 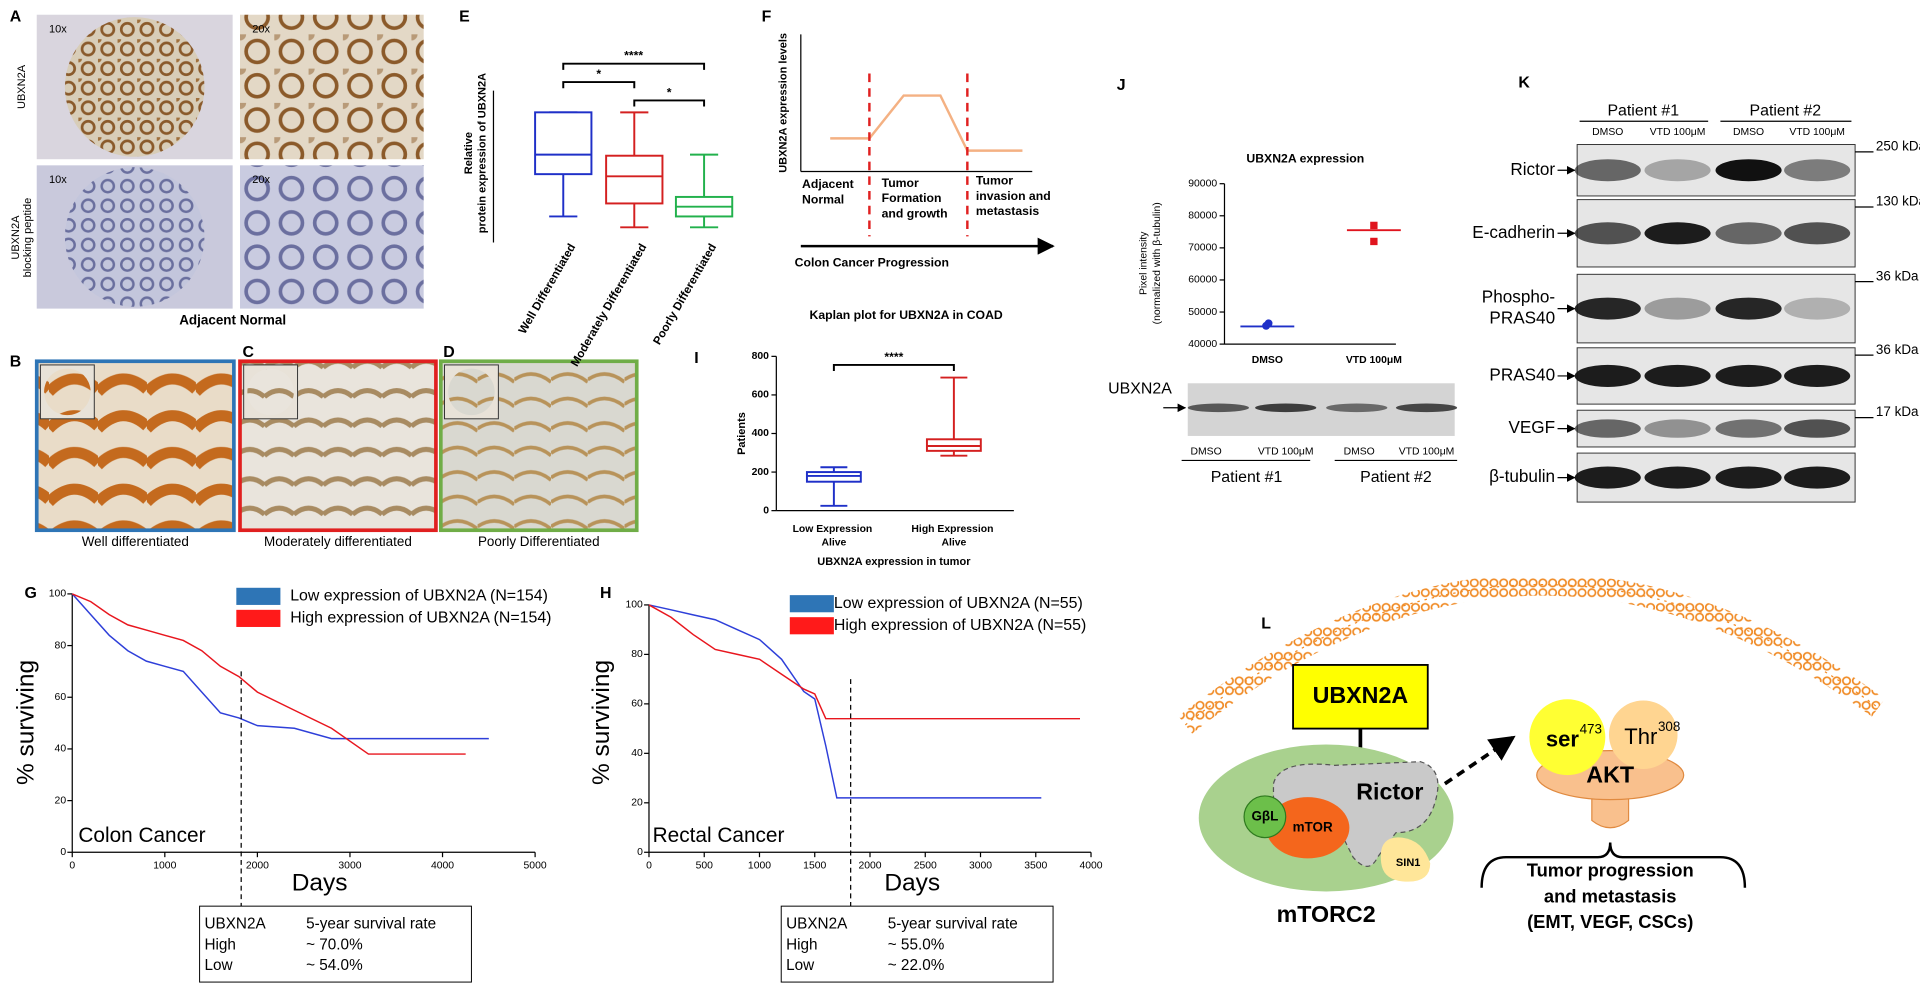 I want to click on row-label: UBXN2A, so click(x=16, y=237).